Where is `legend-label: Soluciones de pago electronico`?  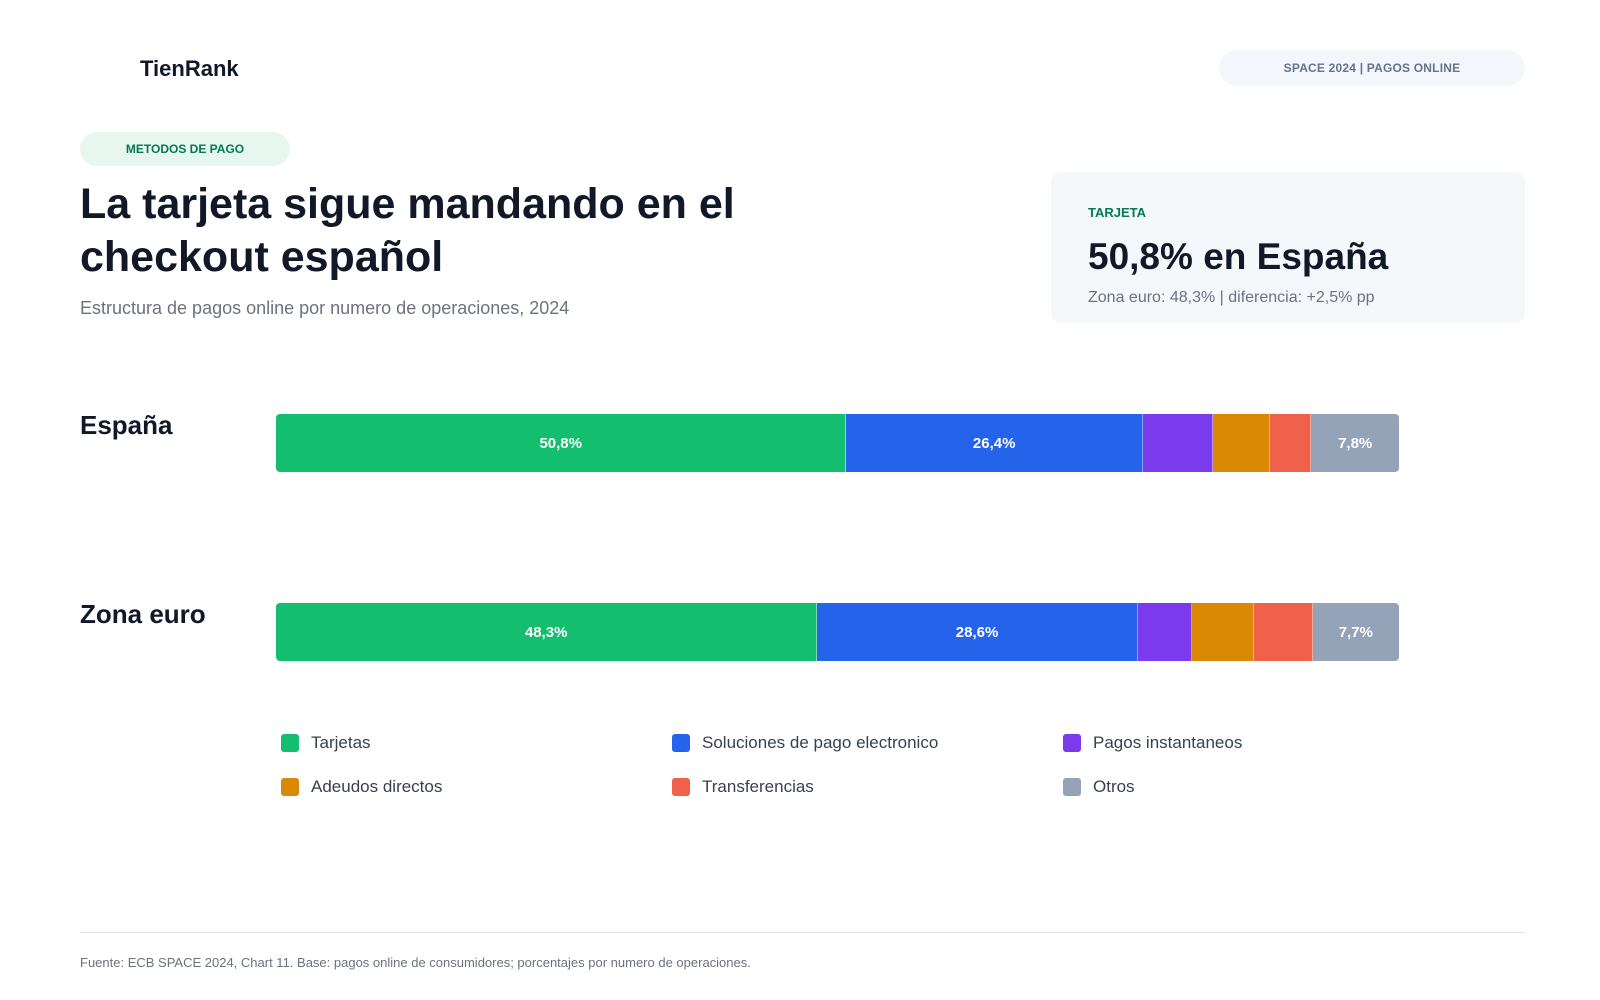
legend-label: Soluciones de pago electronico is located at coordinates (820, 742).